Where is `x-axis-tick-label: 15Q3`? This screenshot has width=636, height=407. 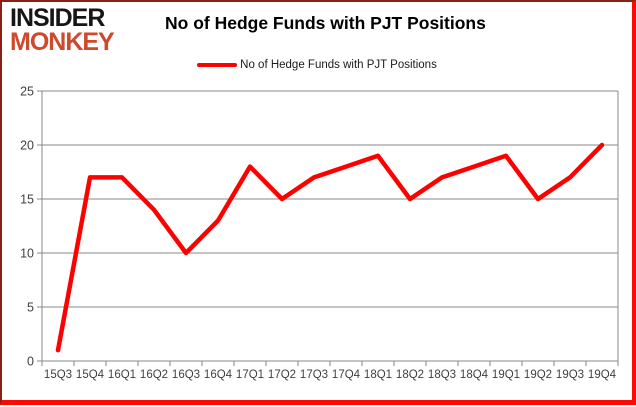 x-axis-tick-label: 15Q3 is located at coordinates (58, 375).